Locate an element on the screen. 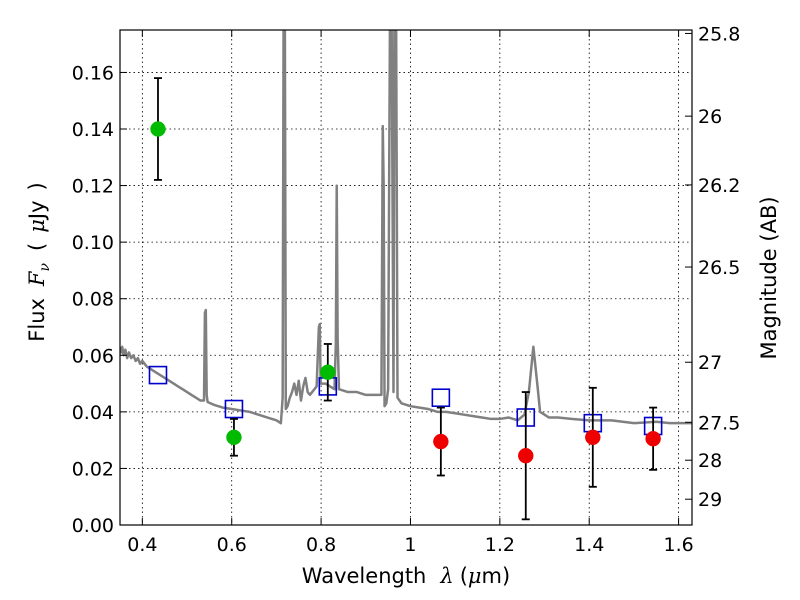  y2-tick-label: 29 is located at coordinates (710, 500).